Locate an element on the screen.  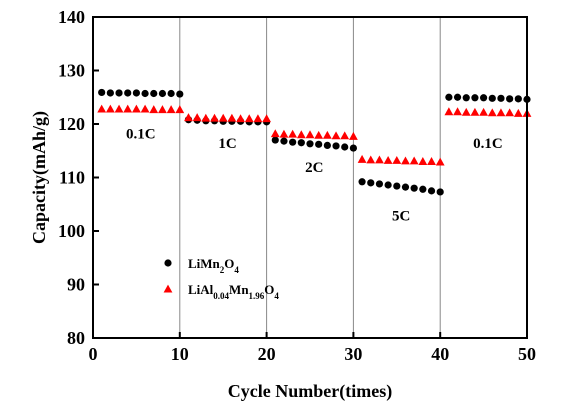
x-tick-label: 20 is located at coordinates (267, 354).